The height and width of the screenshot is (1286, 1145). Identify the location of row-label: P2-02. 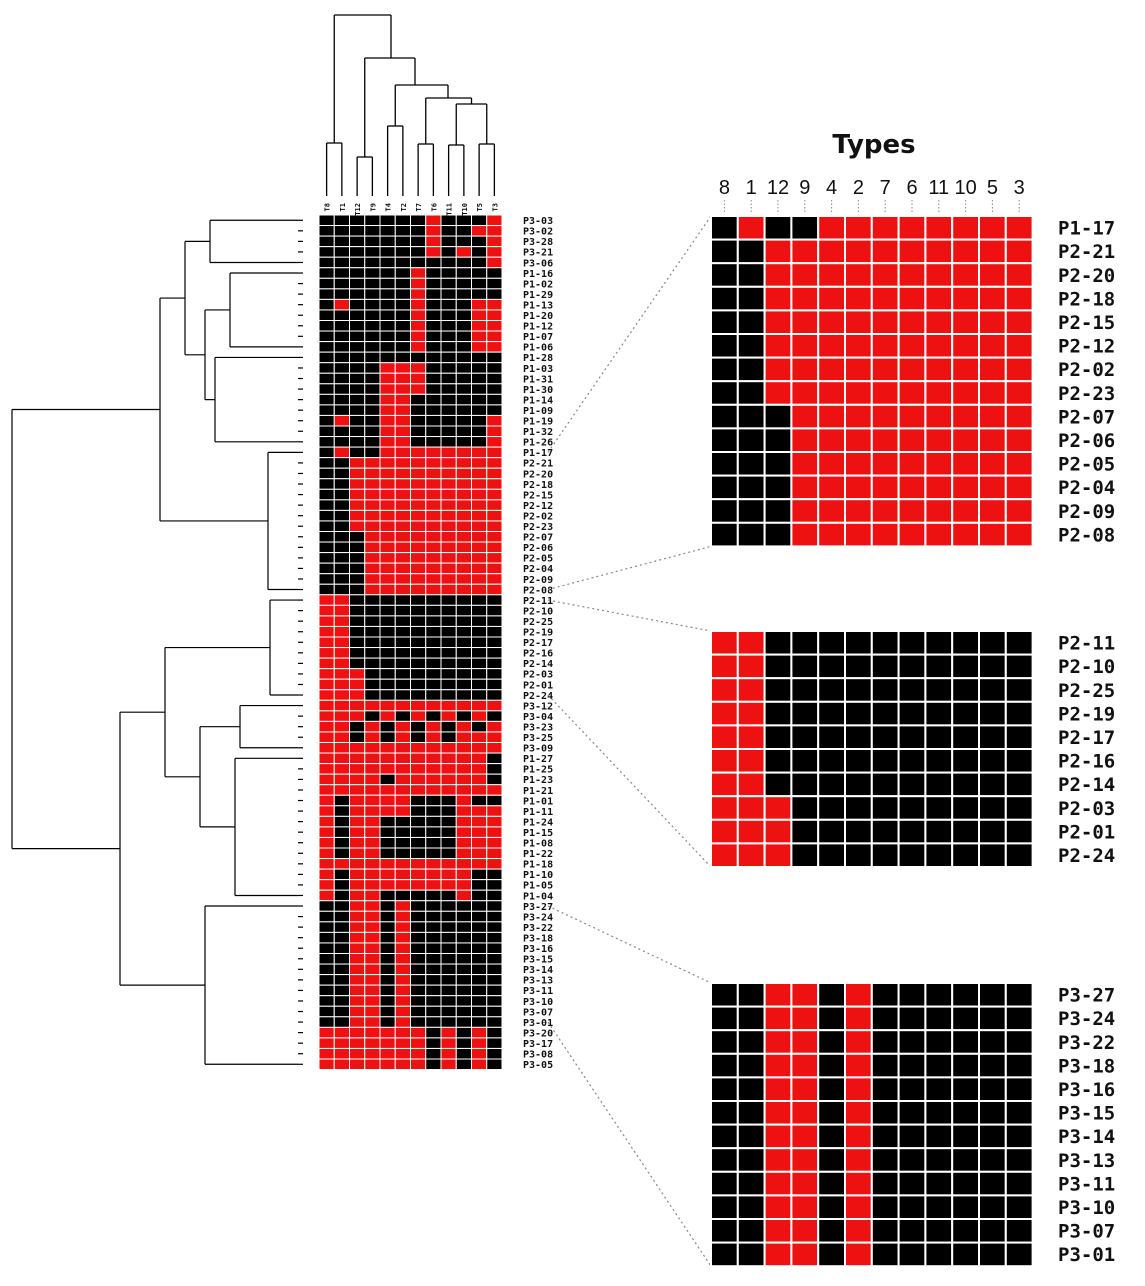
(538, 516).